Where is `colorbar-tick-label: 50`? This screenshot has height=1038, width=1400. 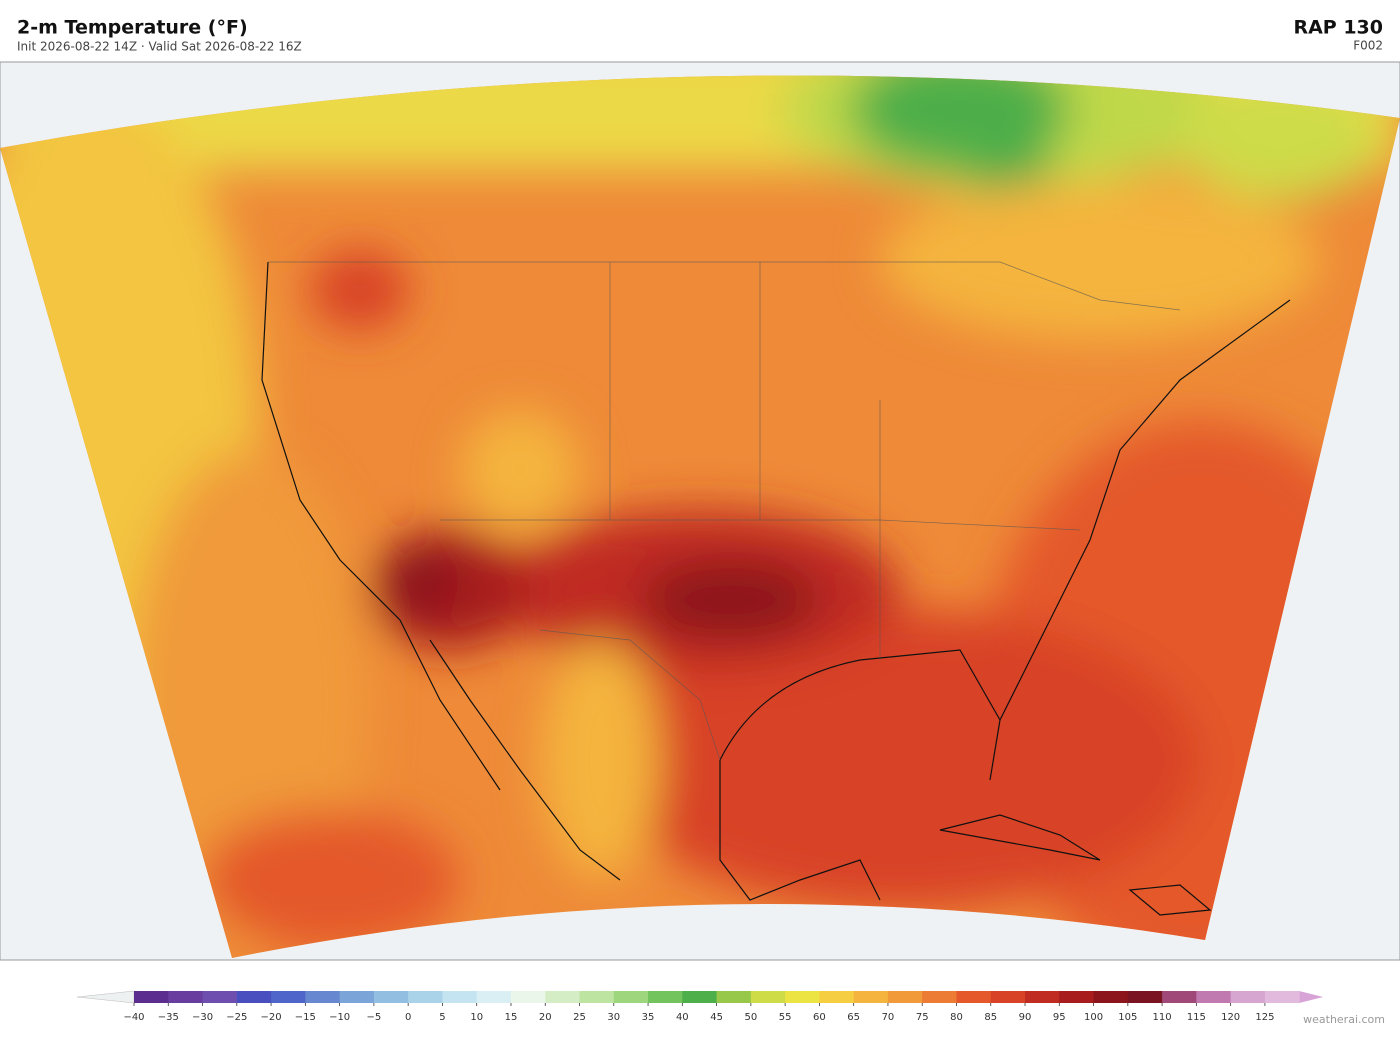
colorbar-tick-label: 50 is located at coordinates (750, 1017).